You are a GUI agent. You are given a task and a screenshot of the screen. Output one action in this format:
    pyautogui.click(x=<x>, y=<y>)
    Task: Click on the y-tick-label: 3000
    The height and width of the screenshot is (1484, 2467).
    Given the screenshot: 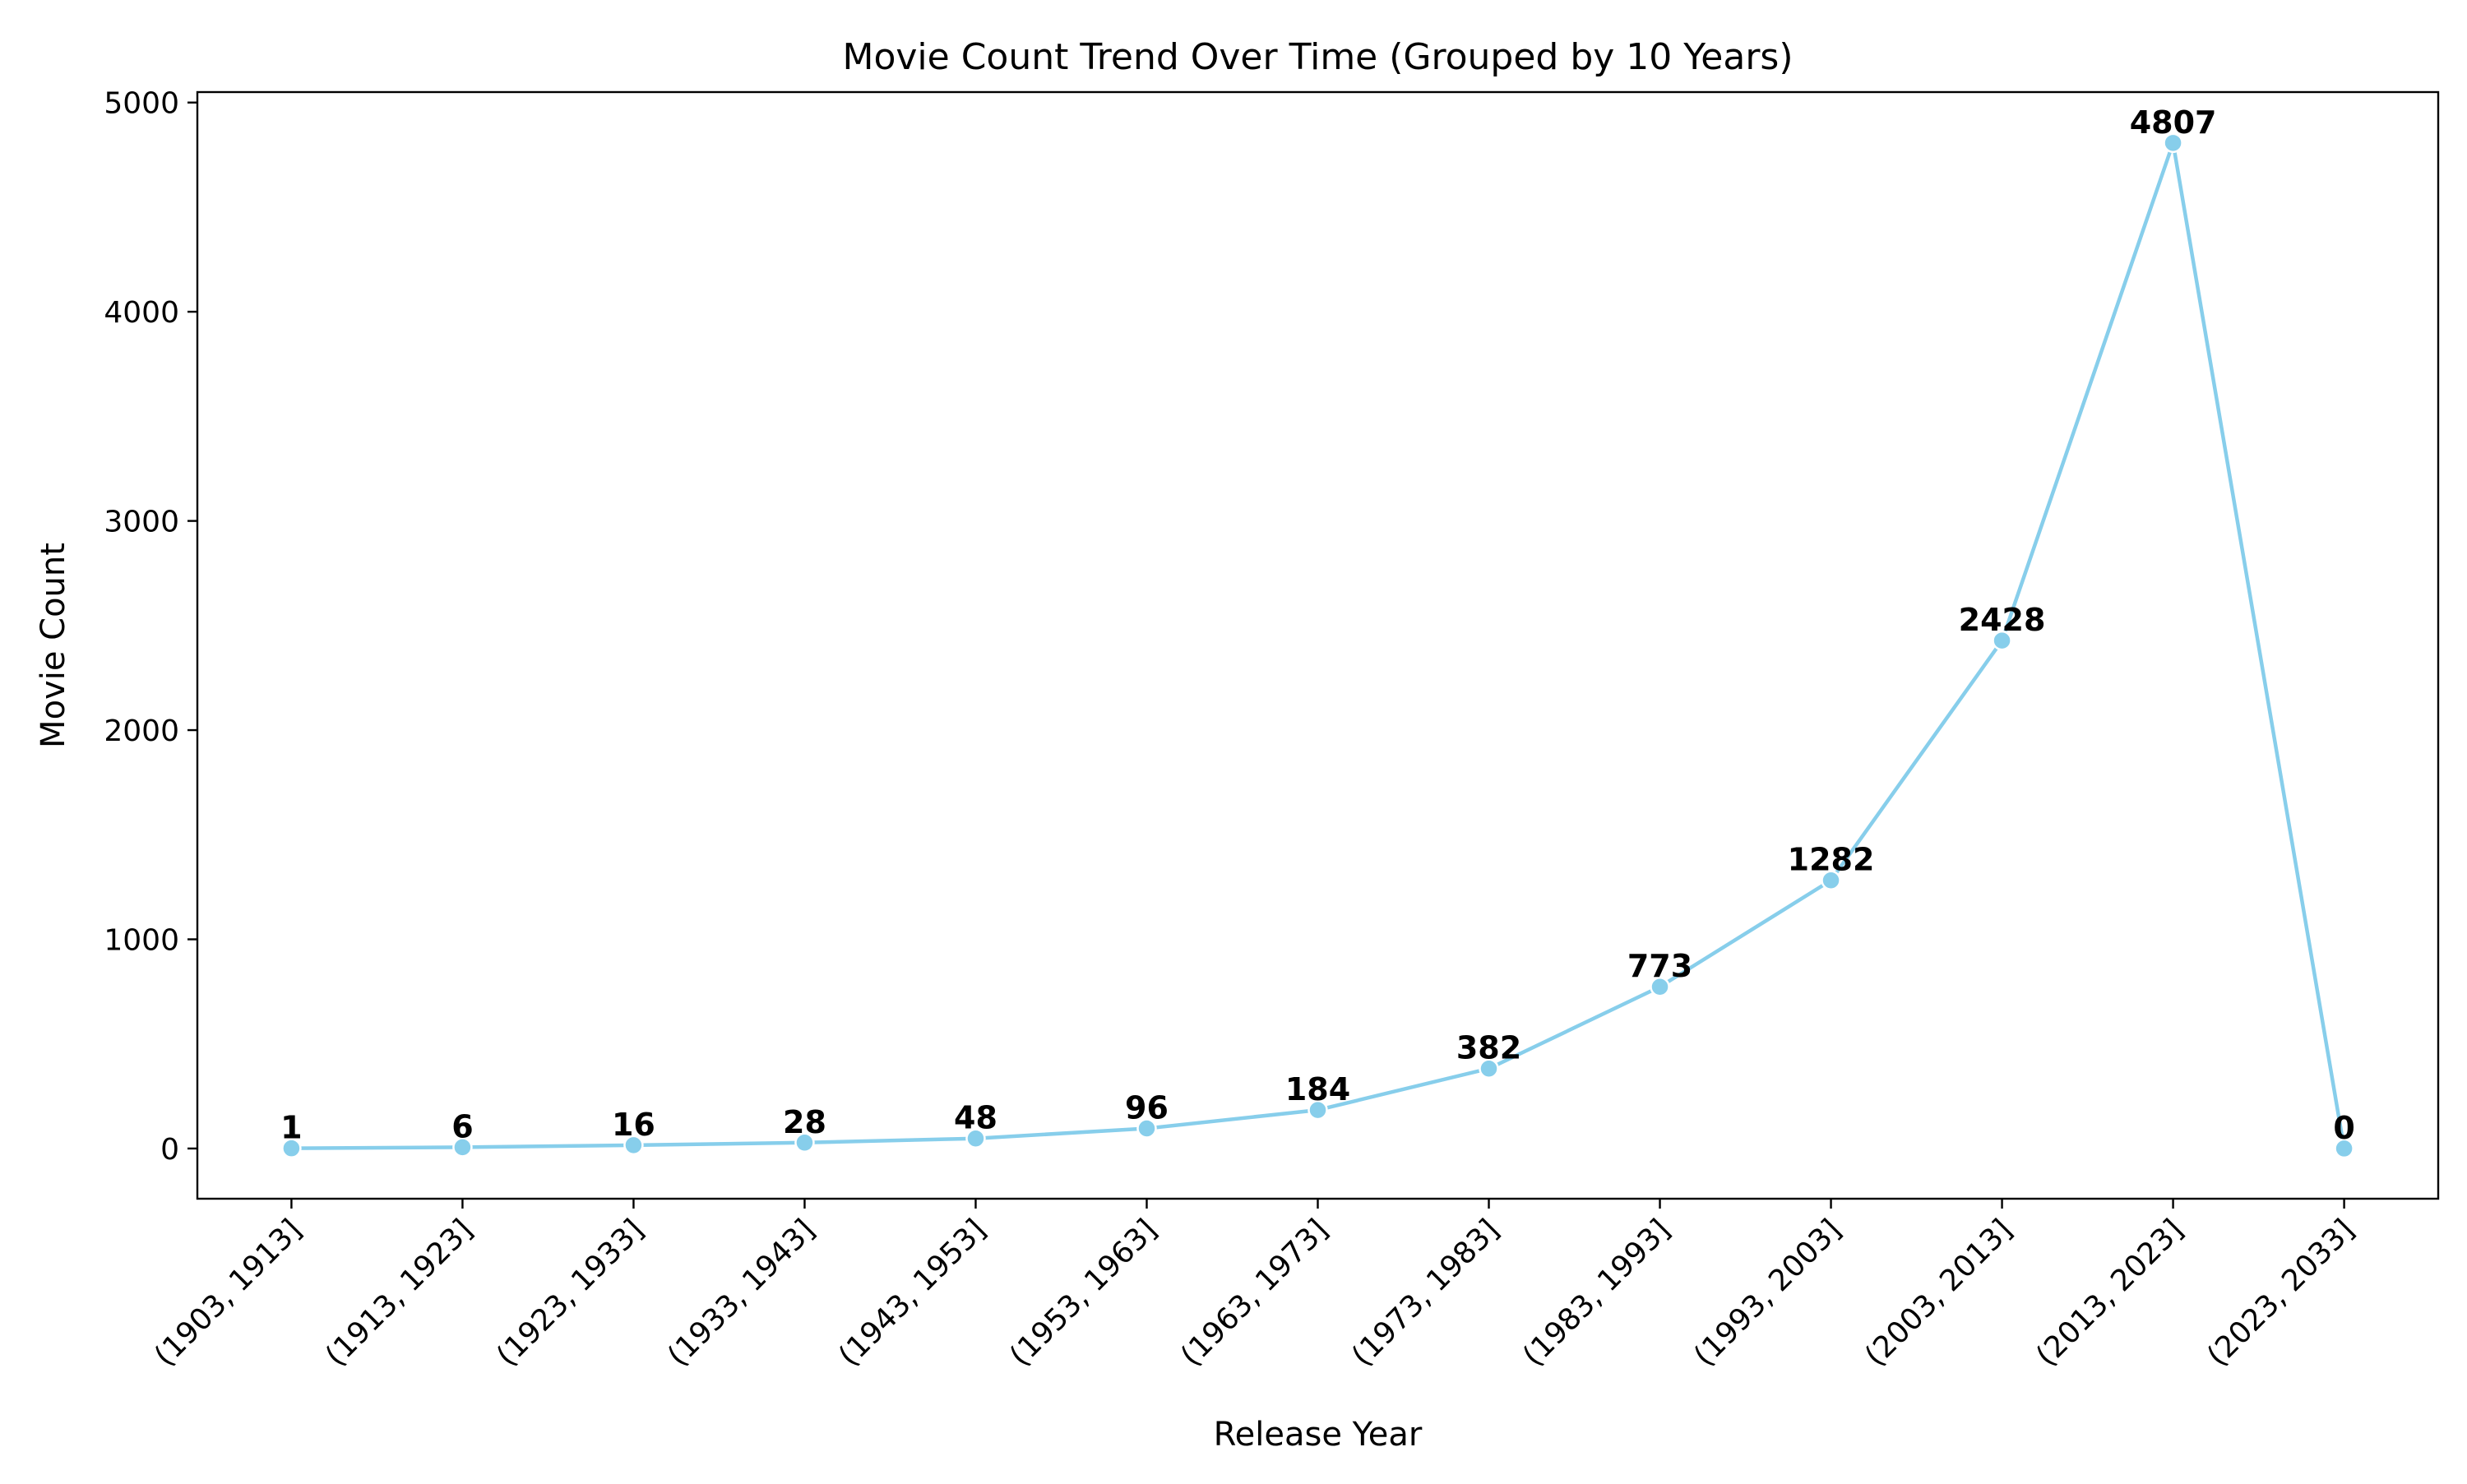 What is the action you would take?
    pyautogui.click(x=141, y=523)
    